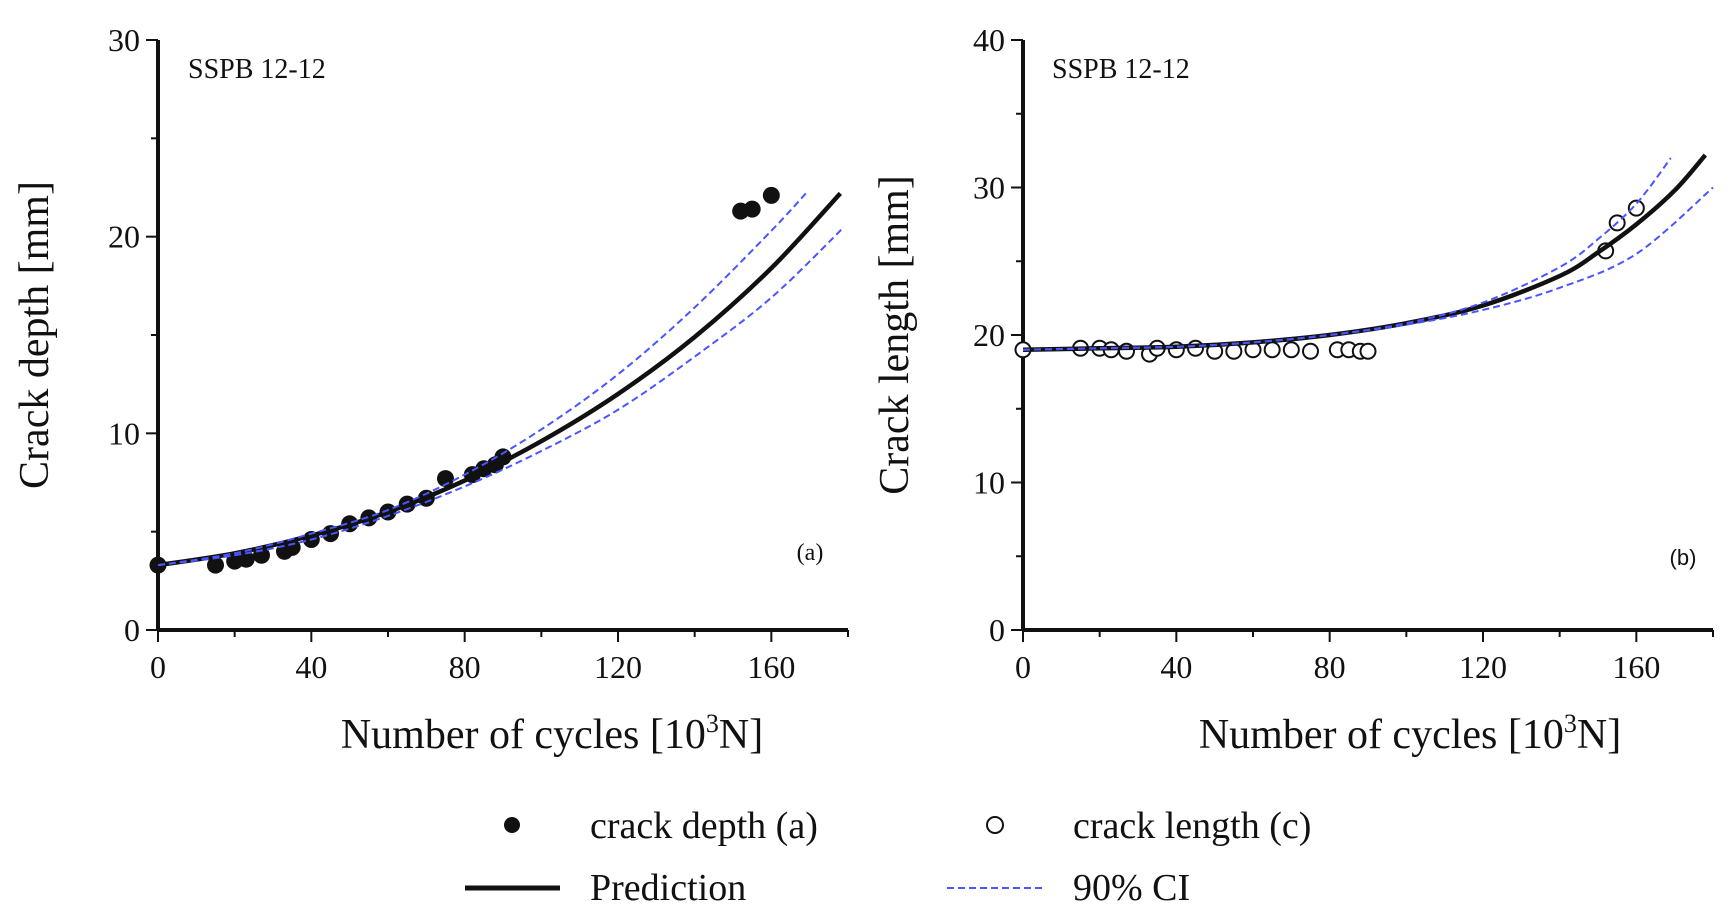 The image size is (1733, 922). I want to click on pa-x-tick-label: 160, so click(771, 667).